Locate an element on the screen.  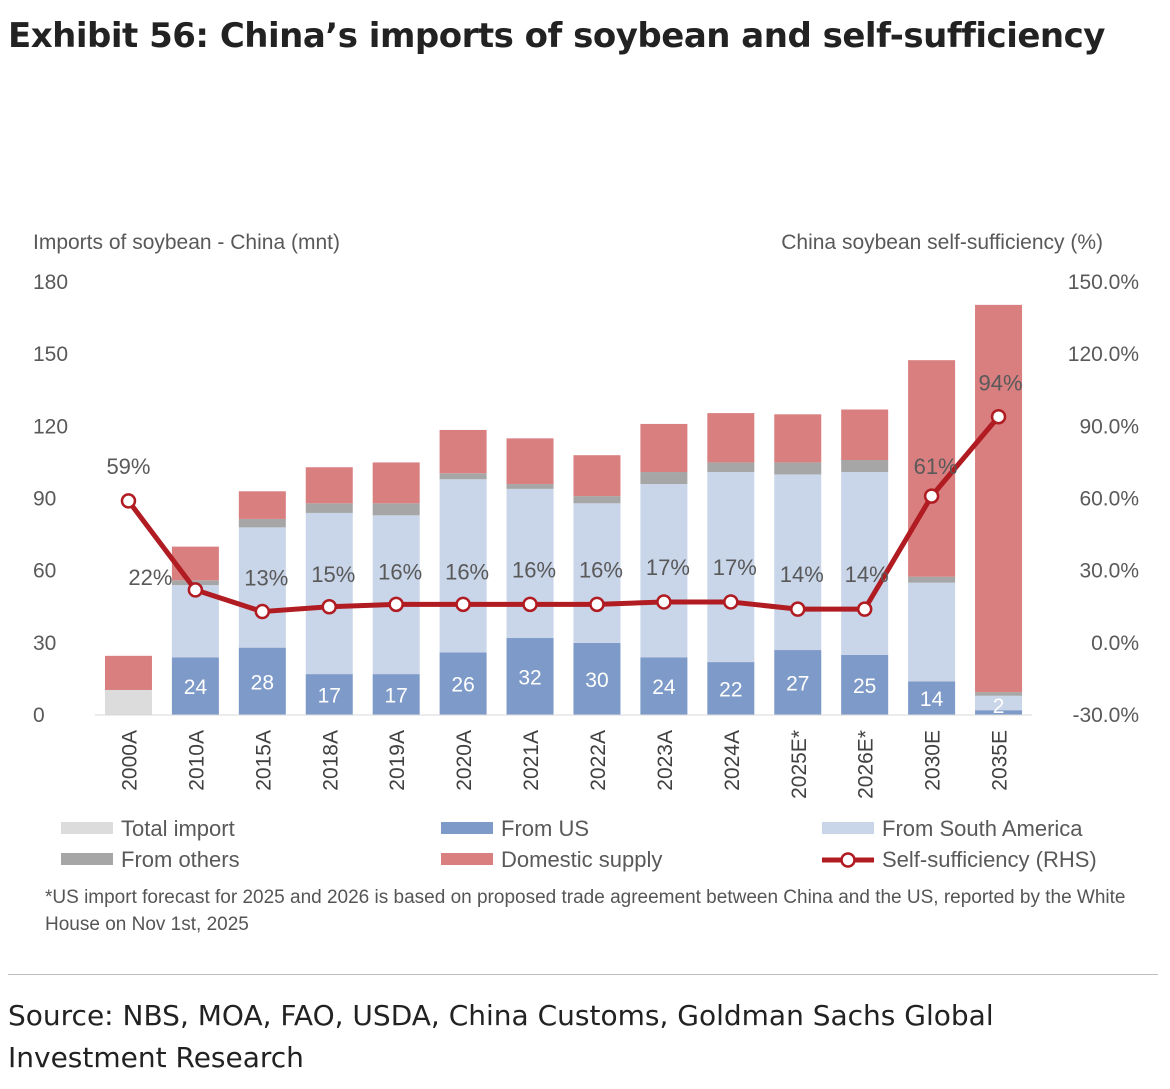
legend-swatch-marker is located at coordinates (848, 860).